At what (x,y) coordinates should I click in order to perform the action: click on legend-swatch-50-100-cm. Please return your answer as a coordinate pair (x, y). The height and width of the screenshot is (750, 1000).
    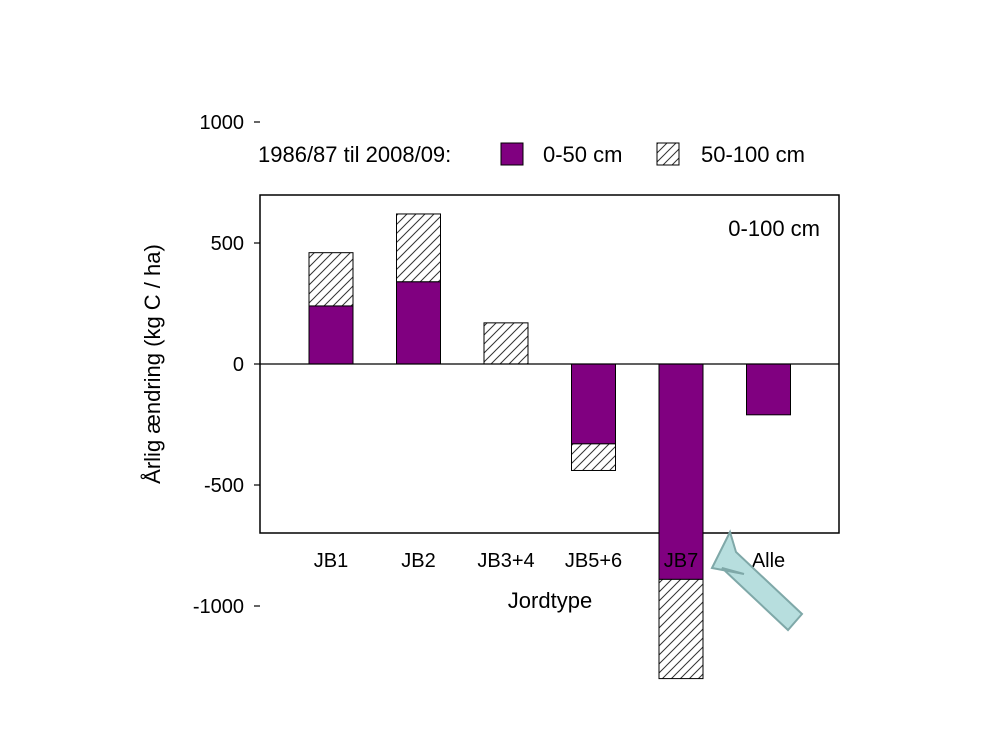
    Looking at the image, I should click on (668, 154).